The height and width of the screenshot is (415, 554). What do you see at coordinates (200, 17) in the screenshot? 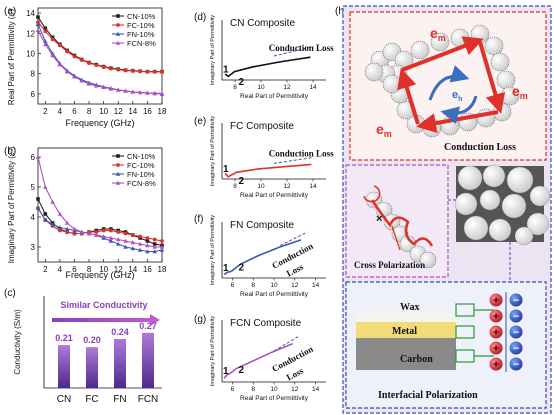
I see `cole-panel-label: (d)` at bounding box center [200, 17].